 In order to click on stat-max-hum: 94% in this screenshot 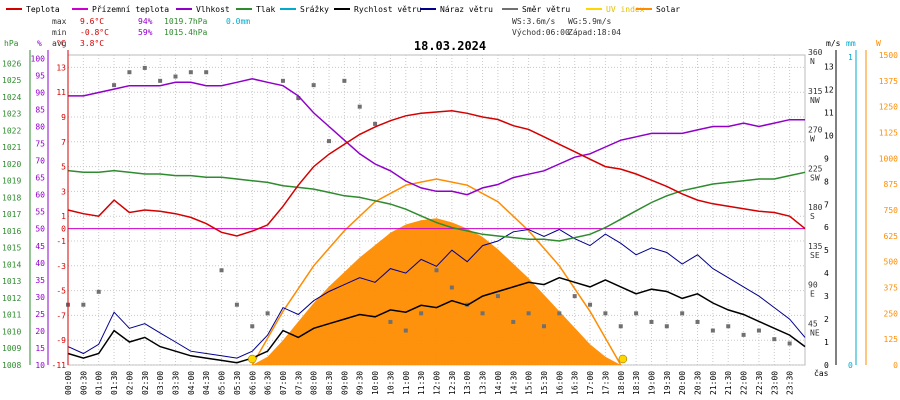, I will do `click(145, 21)`.